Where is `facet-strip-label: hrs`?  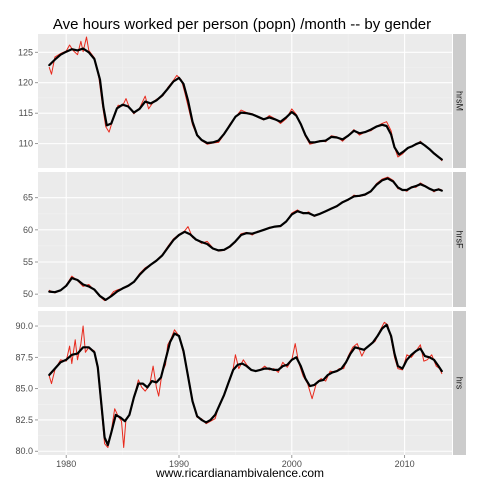
facet-strip-label: hrs is located at coordinates (460, 383).